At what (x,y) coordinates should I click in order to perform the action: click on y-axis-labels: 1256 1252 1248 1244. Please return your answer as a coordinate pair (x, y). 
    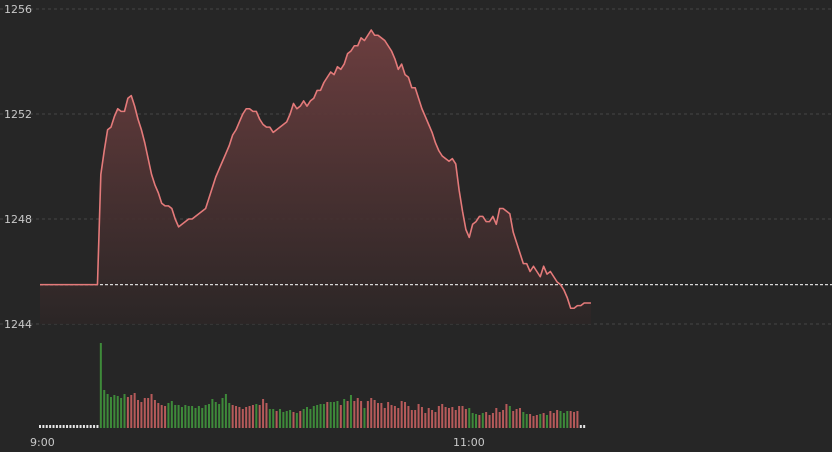
    Looking at the image, I should click on (18, 167).